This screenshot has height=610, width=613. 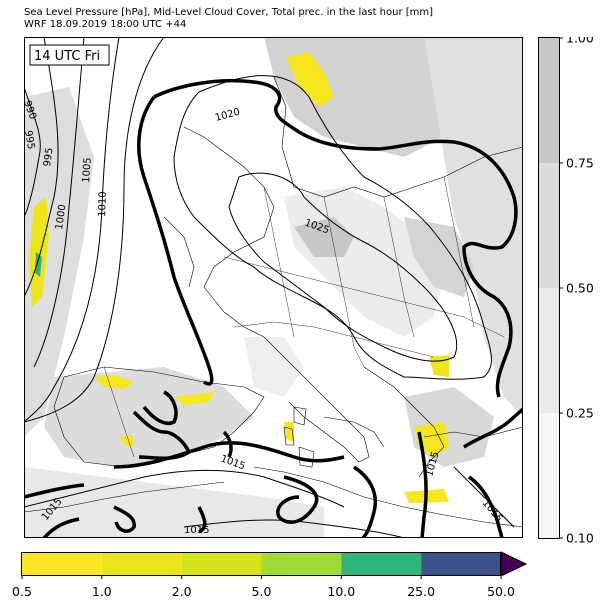 I want to click on isobar-label-995b: 995, so click(x=49, y=157).